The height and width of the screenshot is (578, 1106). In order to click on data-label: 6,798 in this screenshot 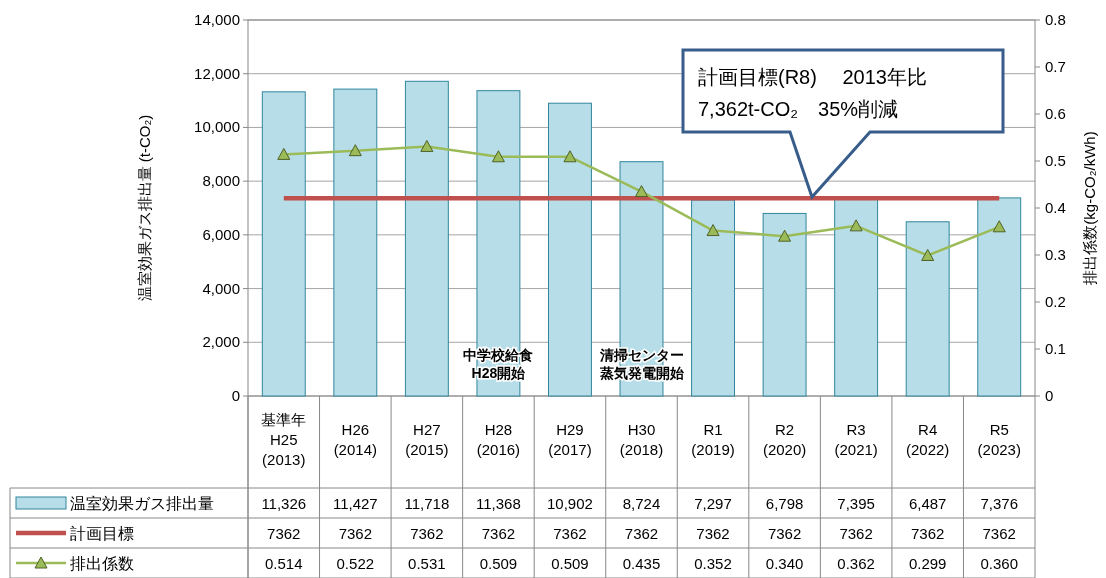, I will do `click(784, 503)`.